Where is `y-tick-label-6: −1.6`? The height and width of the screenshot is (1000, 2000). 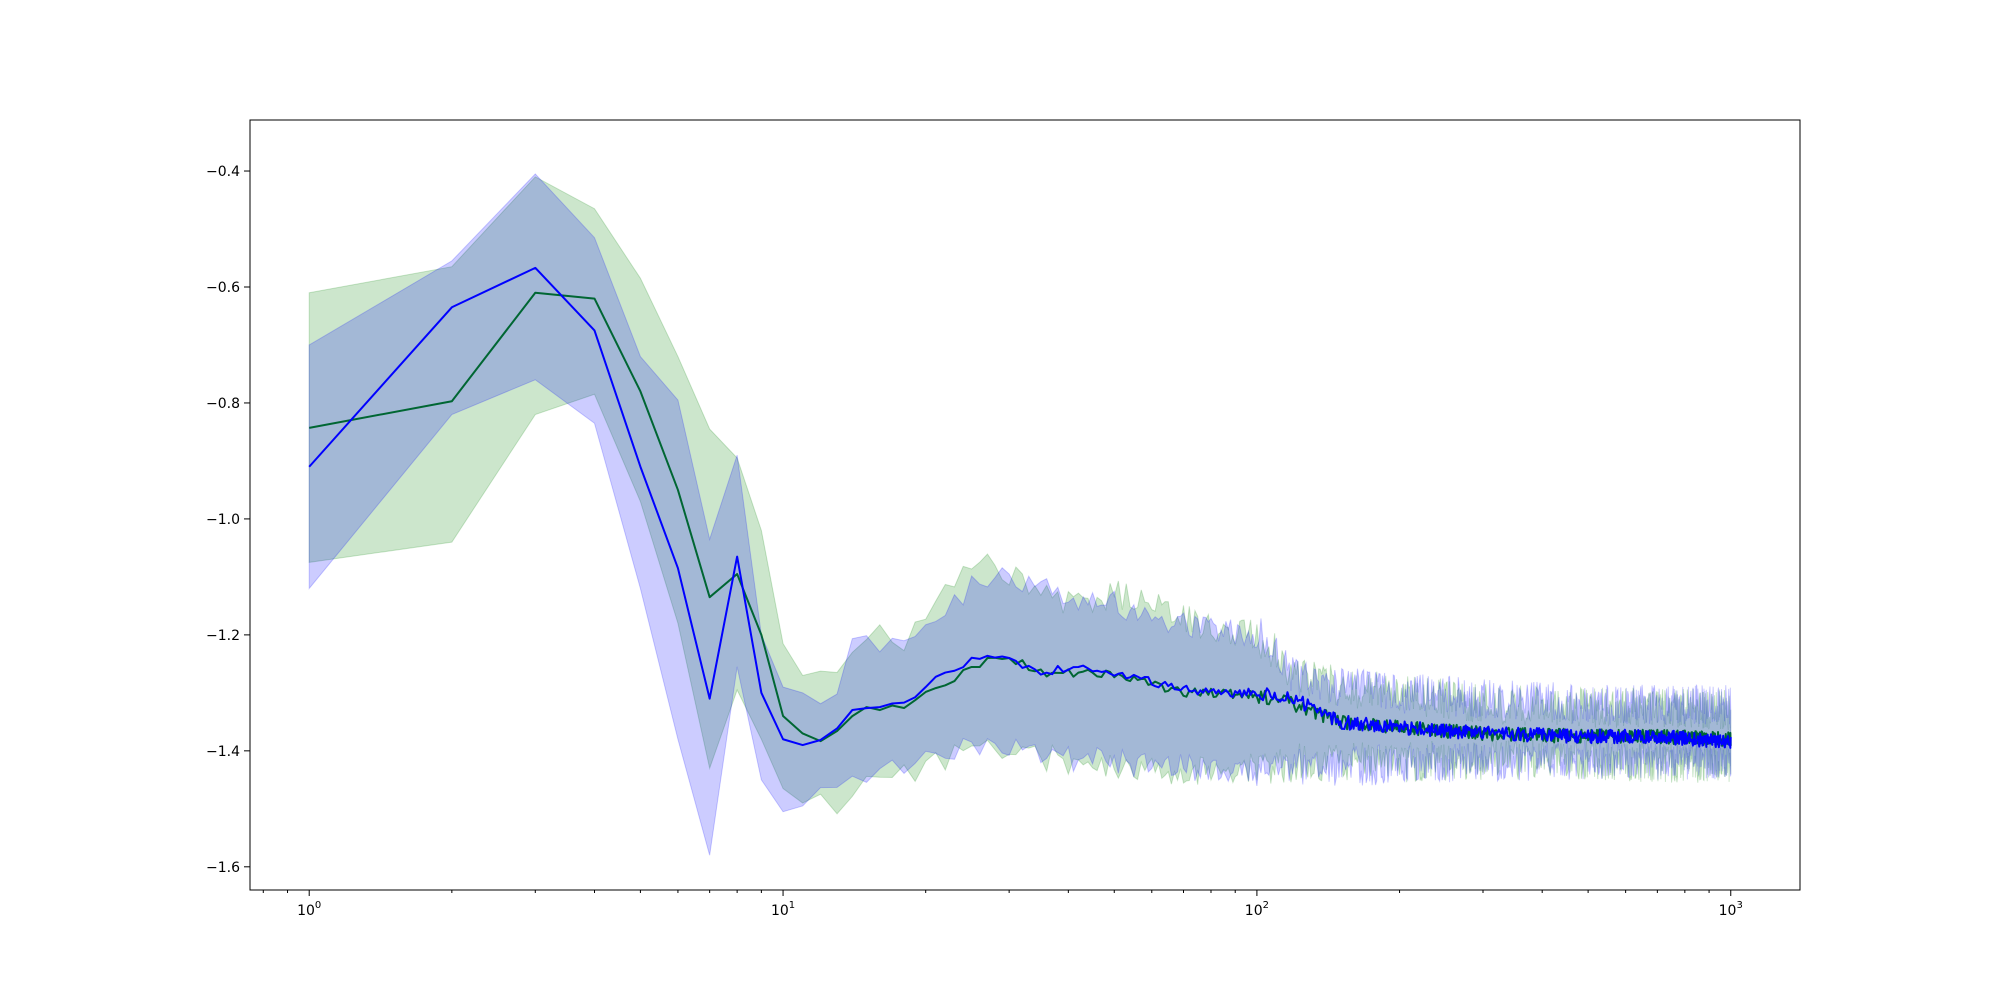 y-tick-label-6: −1.6 is located at coordinates (223, 868).